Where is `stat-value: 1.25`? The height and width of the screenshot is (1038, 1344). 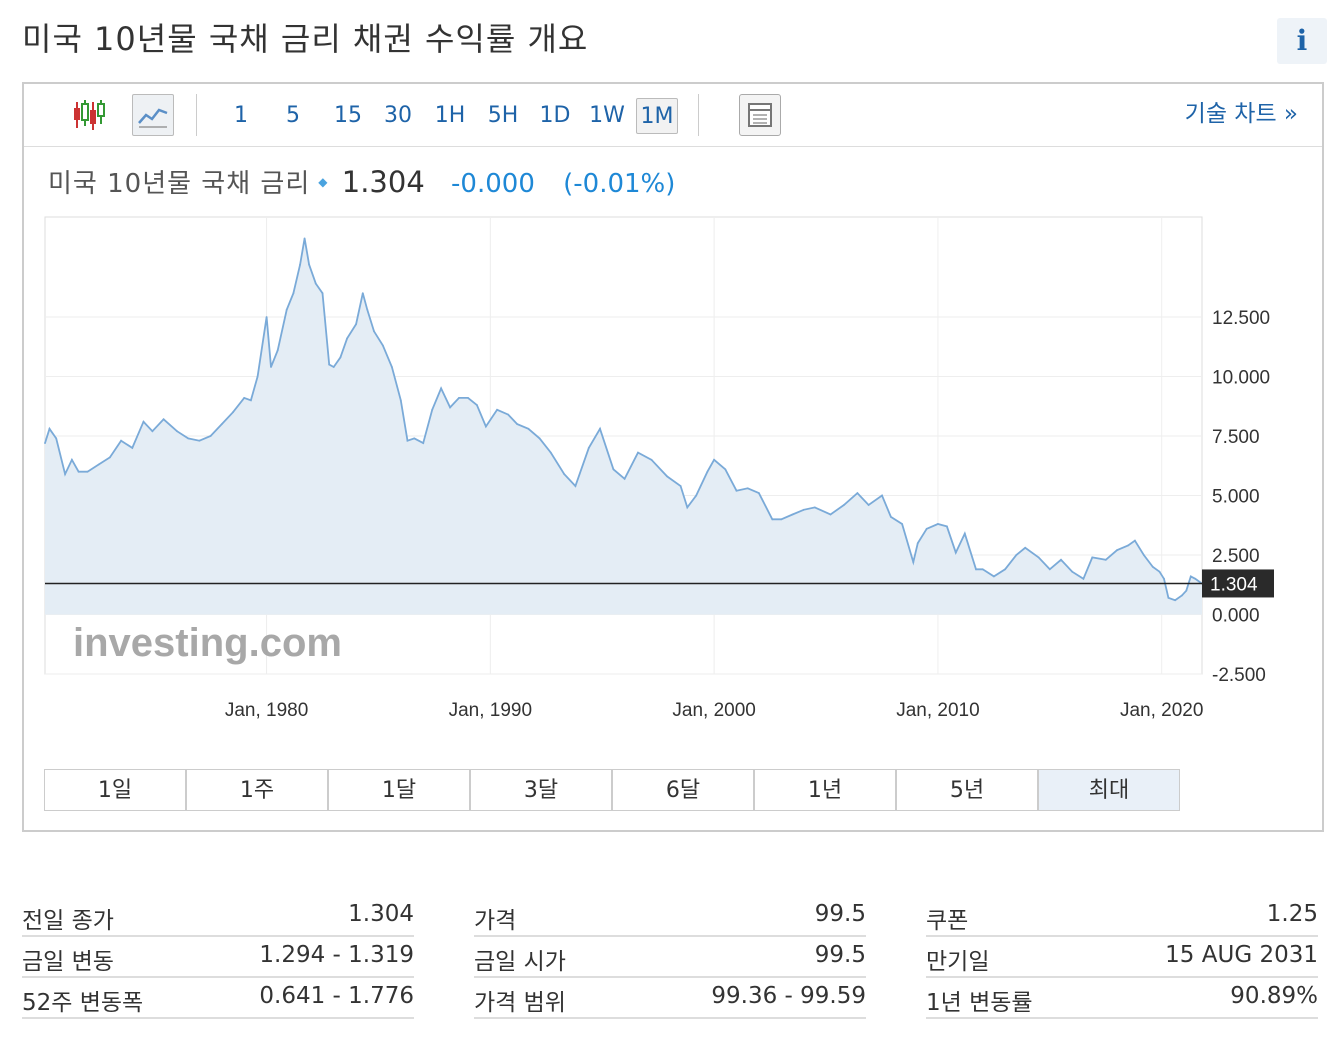
stat-value: 1.25 is located at coordinates (1292, 914).